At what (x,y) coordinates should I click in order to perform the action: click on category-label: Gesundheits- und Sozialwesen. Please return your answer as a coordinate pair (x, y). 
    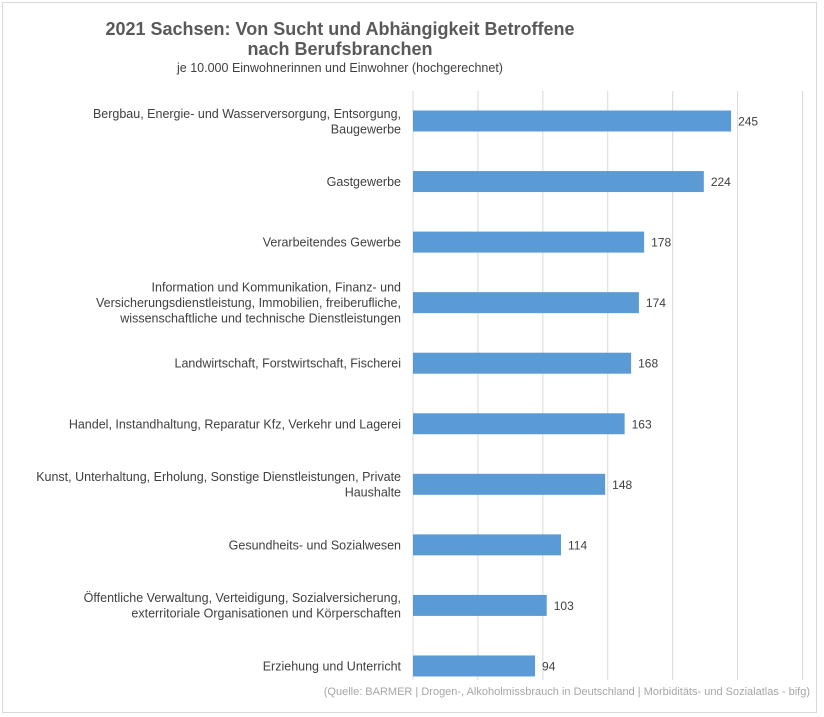
    Looking at the image, I should click on (315, 545).